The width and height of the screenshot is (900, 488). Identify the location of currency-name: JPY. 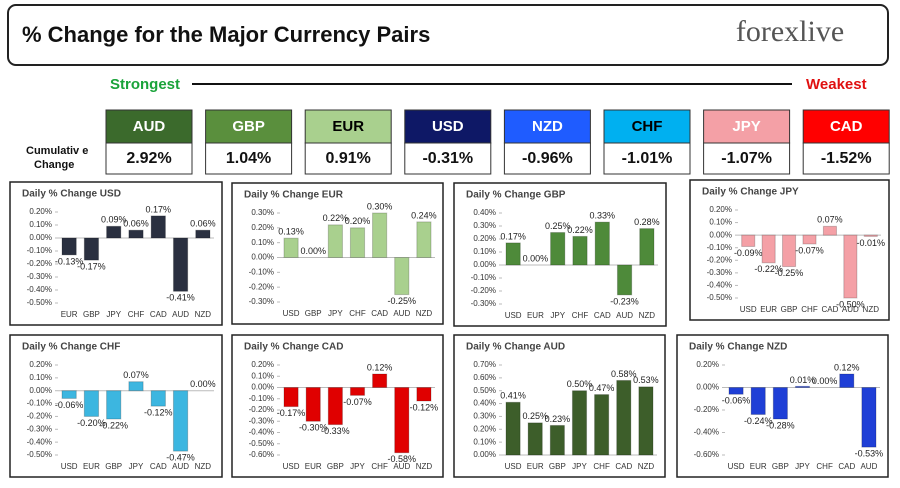
(746, 126).